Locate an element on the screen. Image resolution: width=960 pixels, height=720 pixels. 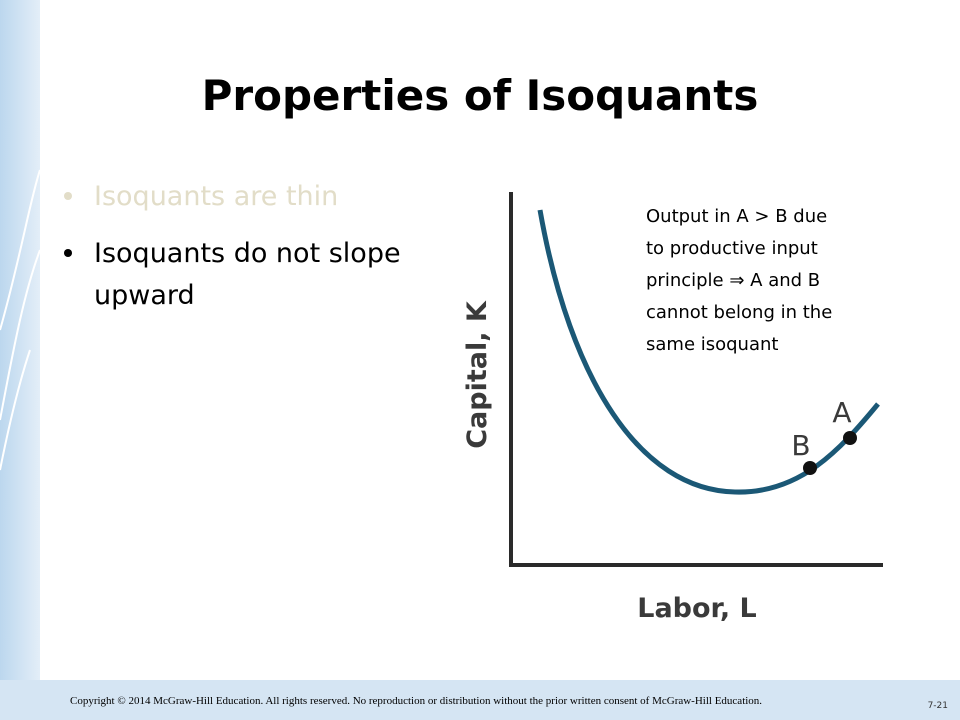
annotation: principle ⇒ A and B is located at coordinates (733, 280).